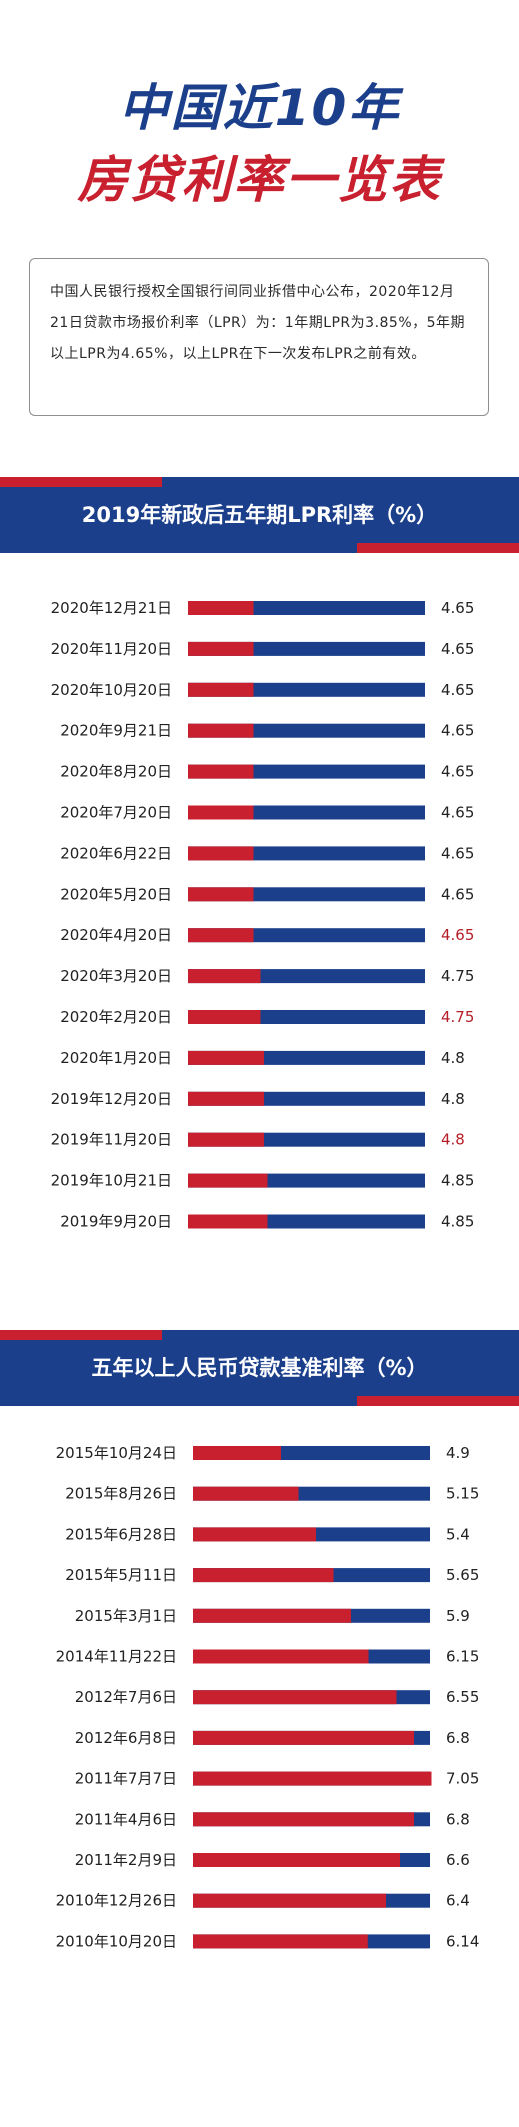  I want to click on bar-row: 2019年10月21日 4.85, so click(263, 1181).